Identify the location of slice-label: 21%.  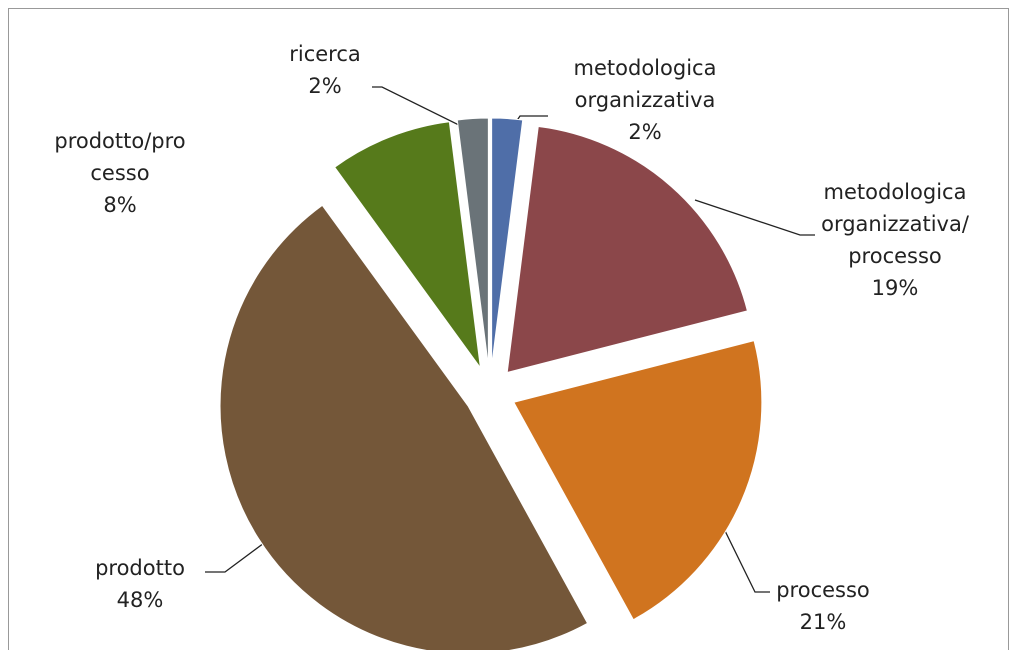
(823, 622).